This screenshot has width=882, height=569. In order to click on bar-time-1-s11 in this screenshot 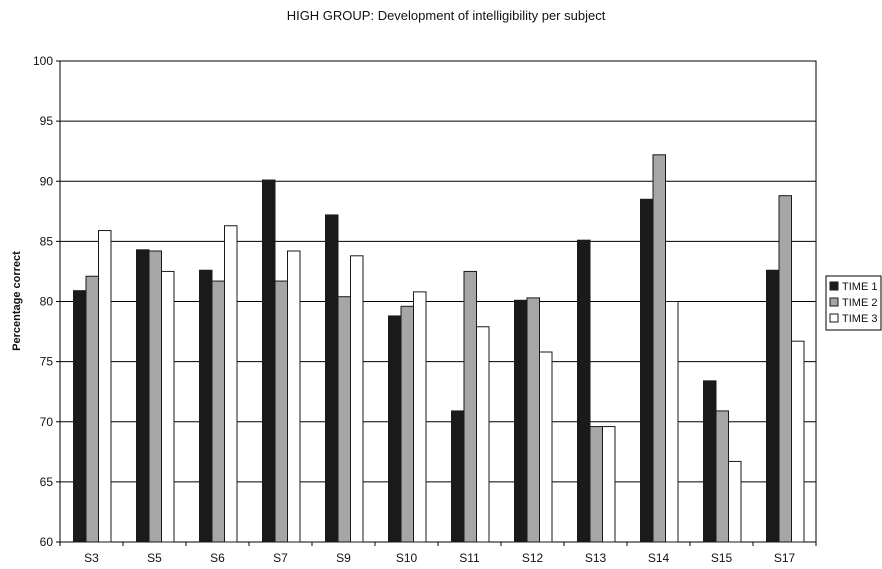, I will do `click(458, 476)`.